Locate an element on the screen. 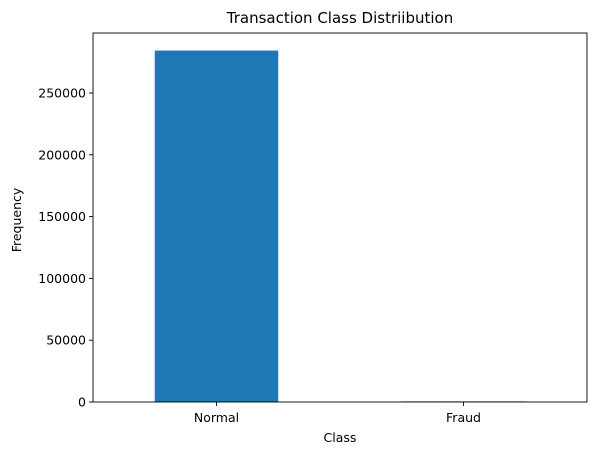 The width and height of the screenshot is (597, 455). y-tick-label-0: 0 is located at coordinates (82, 402).